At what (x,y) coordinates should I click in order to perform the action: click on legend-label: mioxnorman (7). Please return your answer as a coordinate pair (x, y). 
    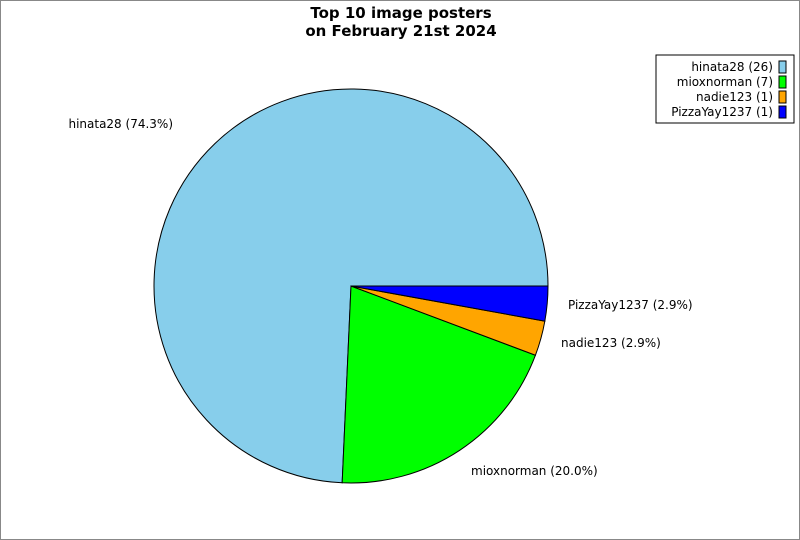
    Looking at the image, I should click on (725, 82).